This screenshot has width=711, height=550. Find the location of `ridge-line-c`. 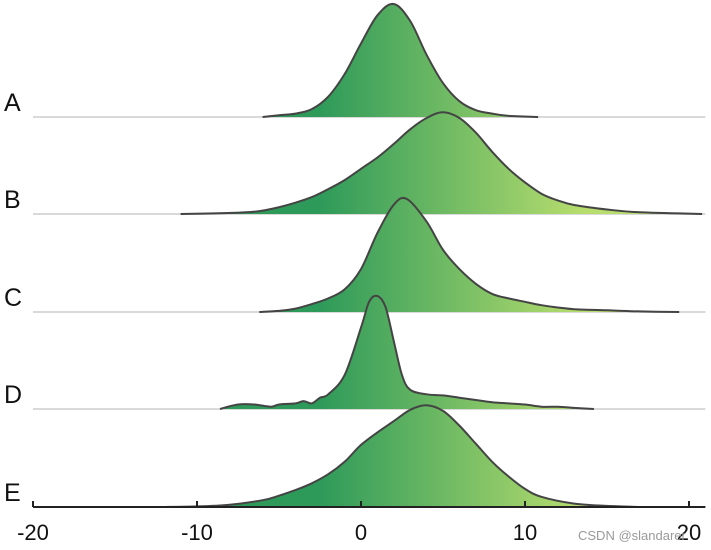

ridge-line-c is located at coordinates (469, 254).